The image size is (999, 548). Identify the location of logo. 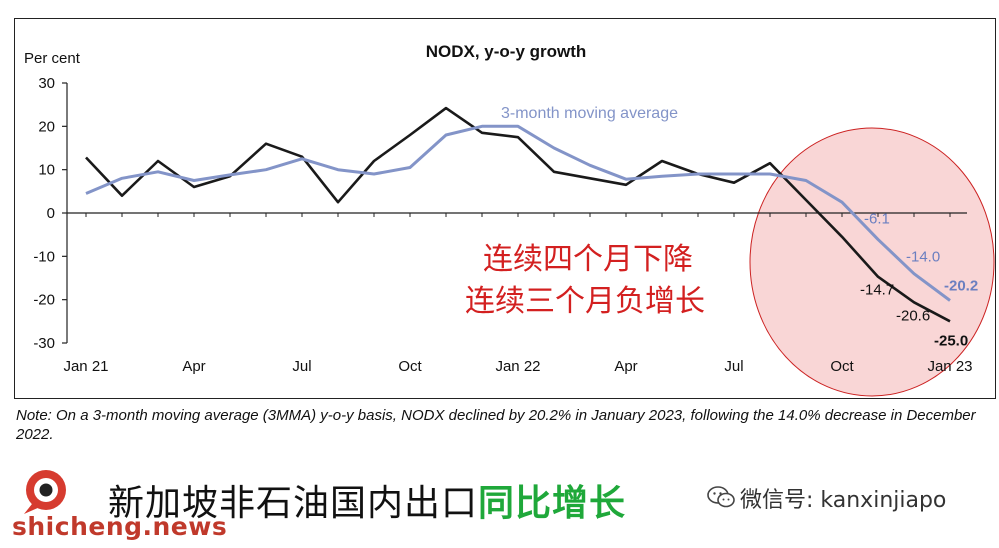
(50, 500).